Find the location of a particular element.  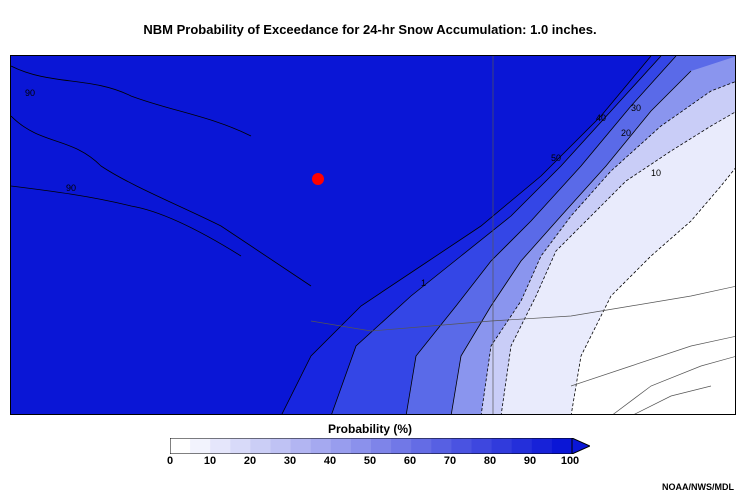

contour-label: 20 is located at coordinates (626, 133).